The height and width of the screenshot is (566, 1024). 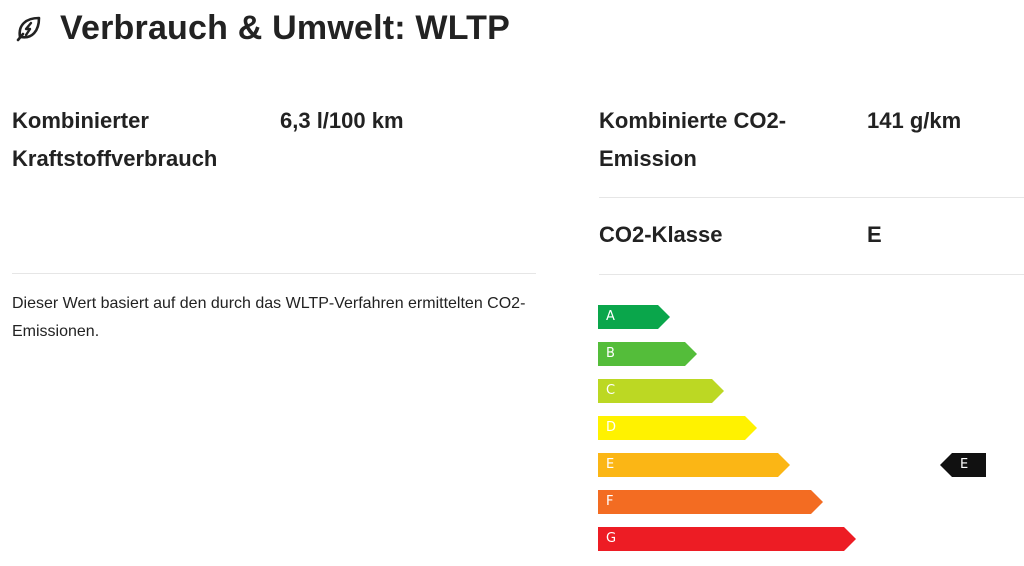 I want to click on efficiency-bar-letter: D, so click(x=611, y=427).